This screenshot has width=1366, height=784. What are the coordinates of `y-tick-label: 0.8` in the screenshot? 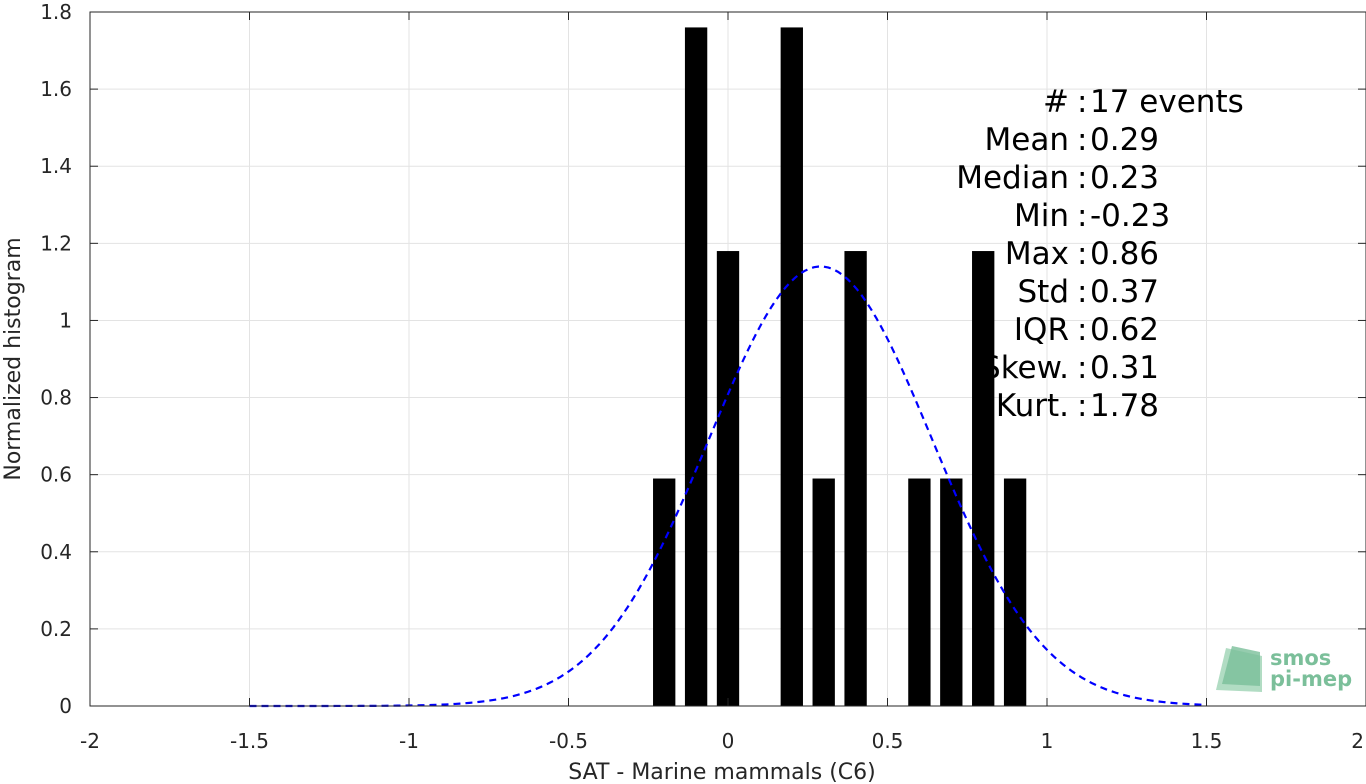 It's located at (56, 398).